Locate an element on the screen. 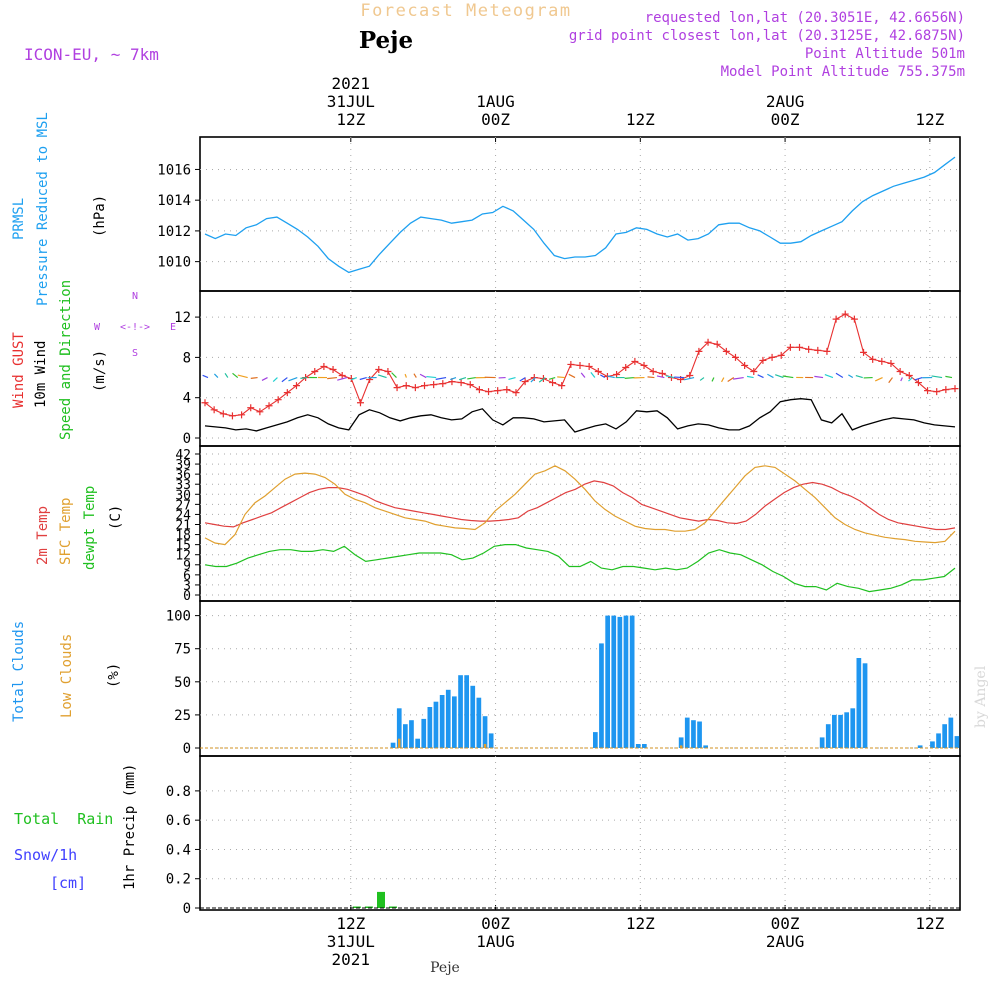 This screenshot has height=1000, width=1000. wind-unit: (m/s) is located at coordinates (100, 371).